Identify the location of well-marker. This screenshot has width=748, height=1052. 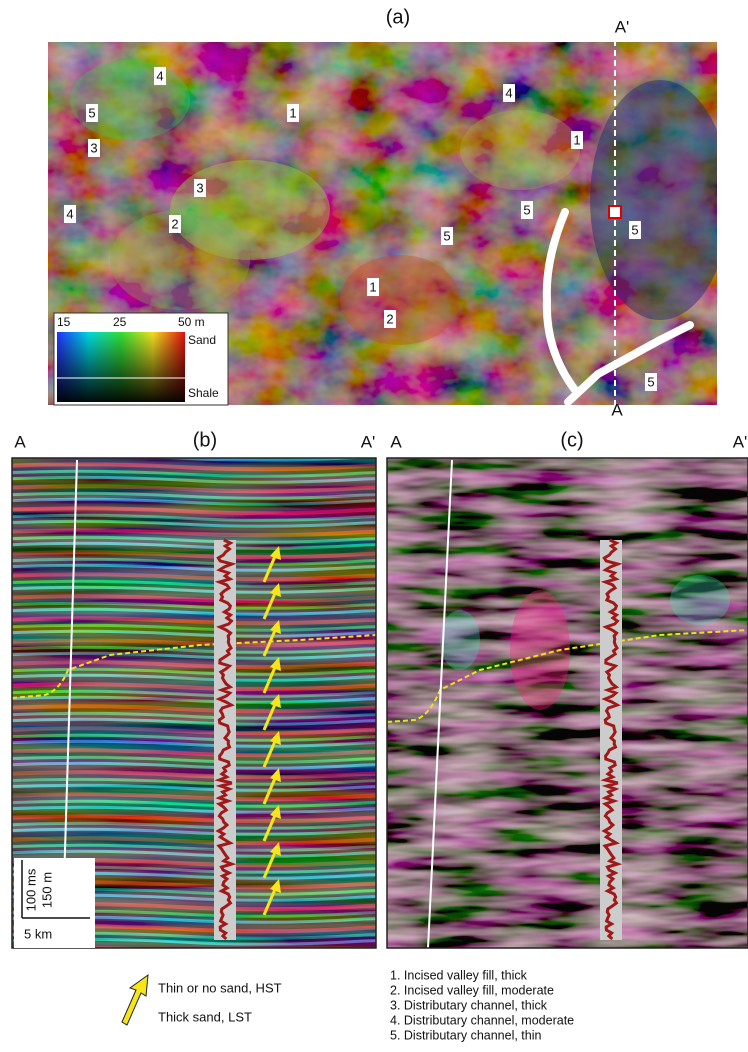
(615, 212).